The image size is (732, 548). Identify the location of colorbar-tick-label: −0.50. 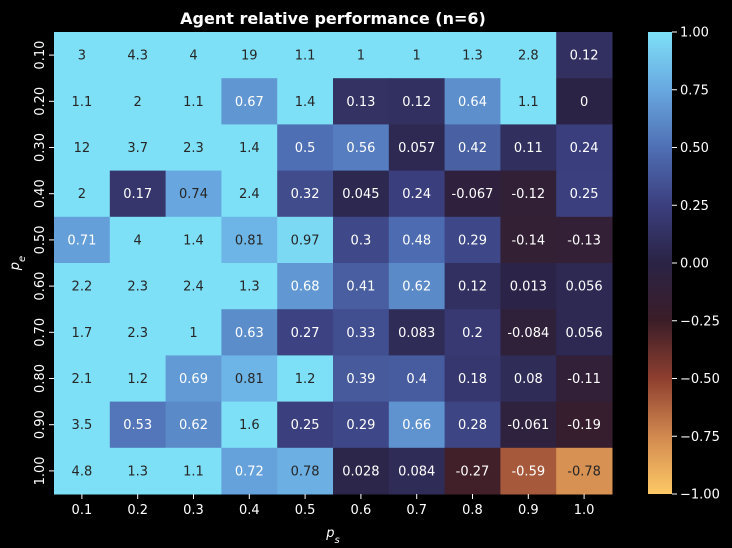
(700, 379).